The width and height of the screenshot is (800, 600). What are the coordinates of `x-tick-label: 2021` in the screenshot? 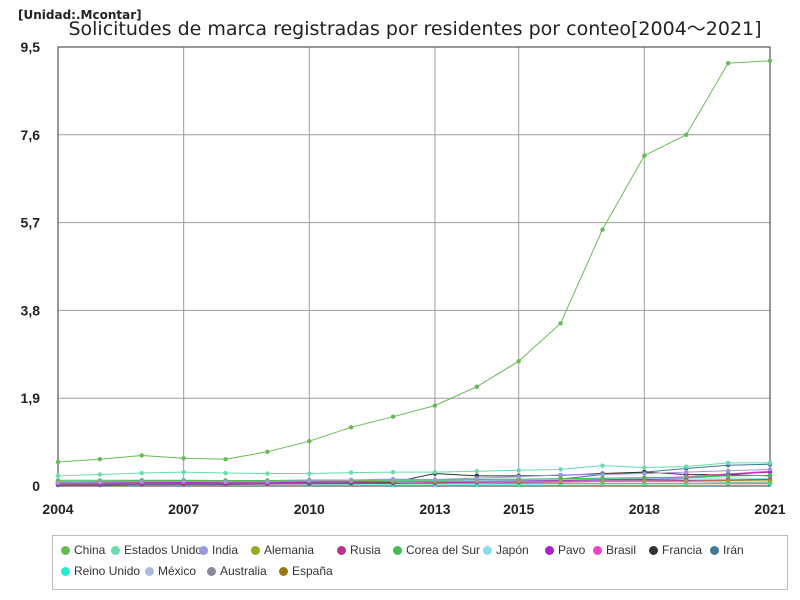 It's located at (769, 509).